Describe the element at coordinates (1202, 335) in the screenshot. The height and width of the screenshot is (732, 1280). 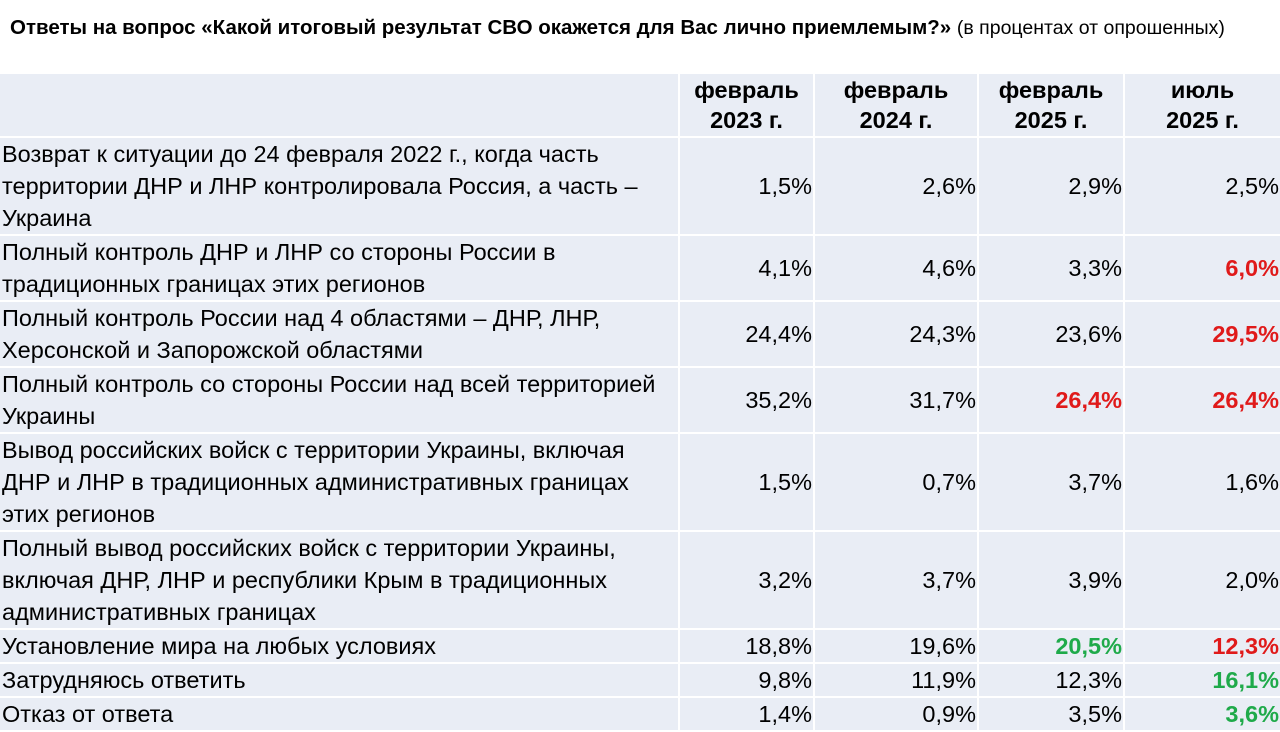
I see `value-cell: 29,5%` at that location.